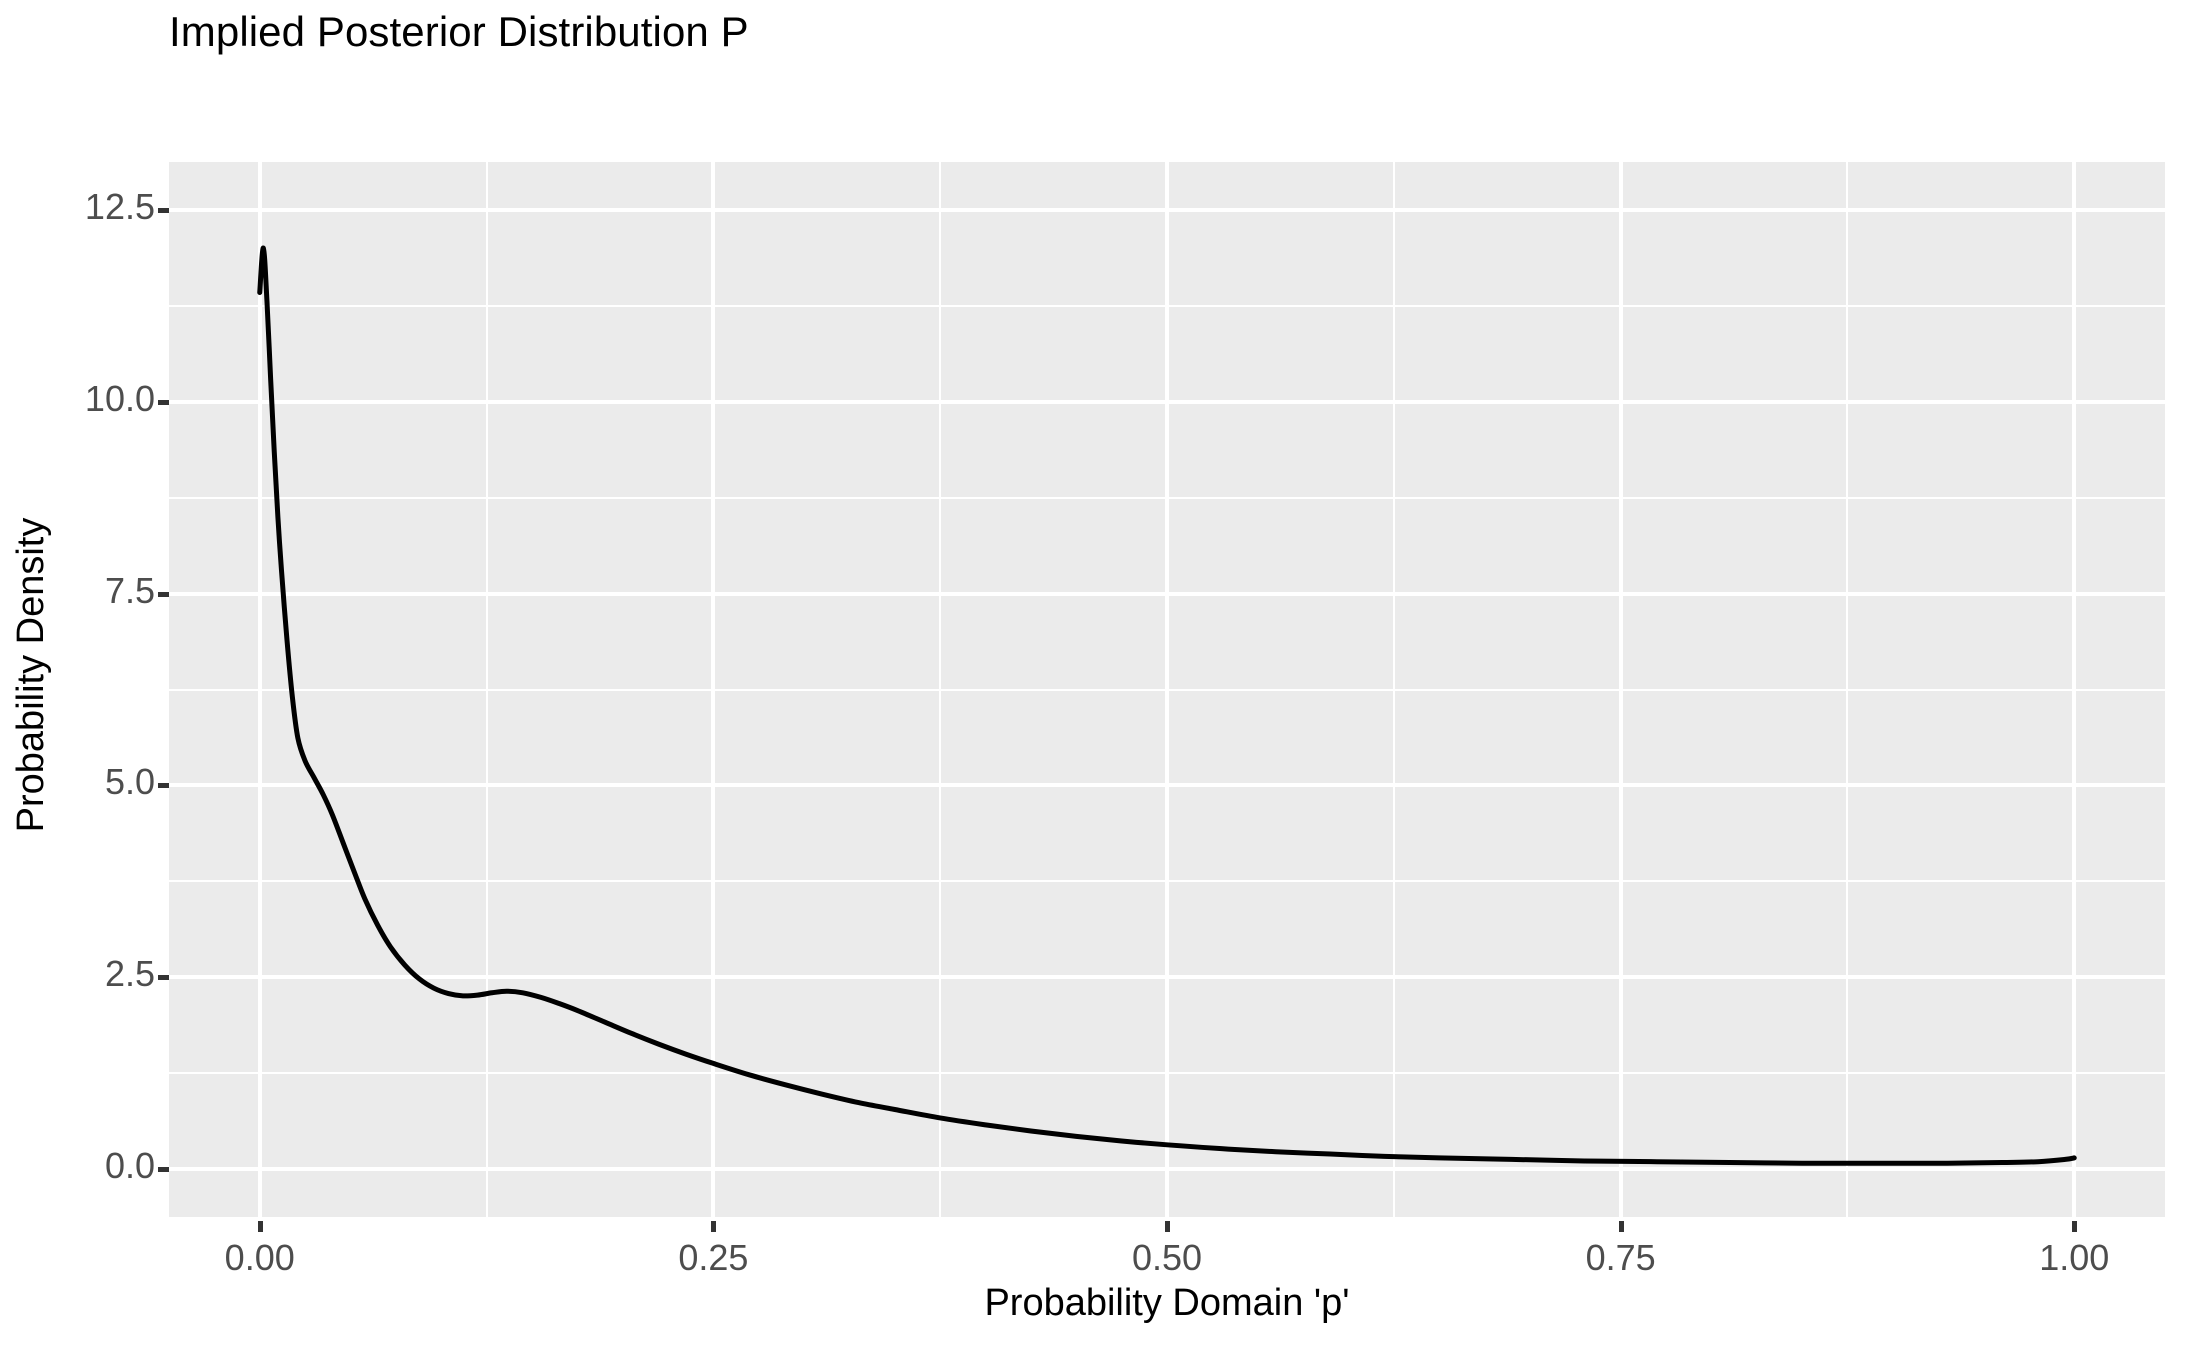 The width and height of the screenshot is (2187, 1350). What do you see at coordinates (1620, 1257) in the screenshot?
I see `x-tick-label: 0.75` at bounding box center [1620, 1257].